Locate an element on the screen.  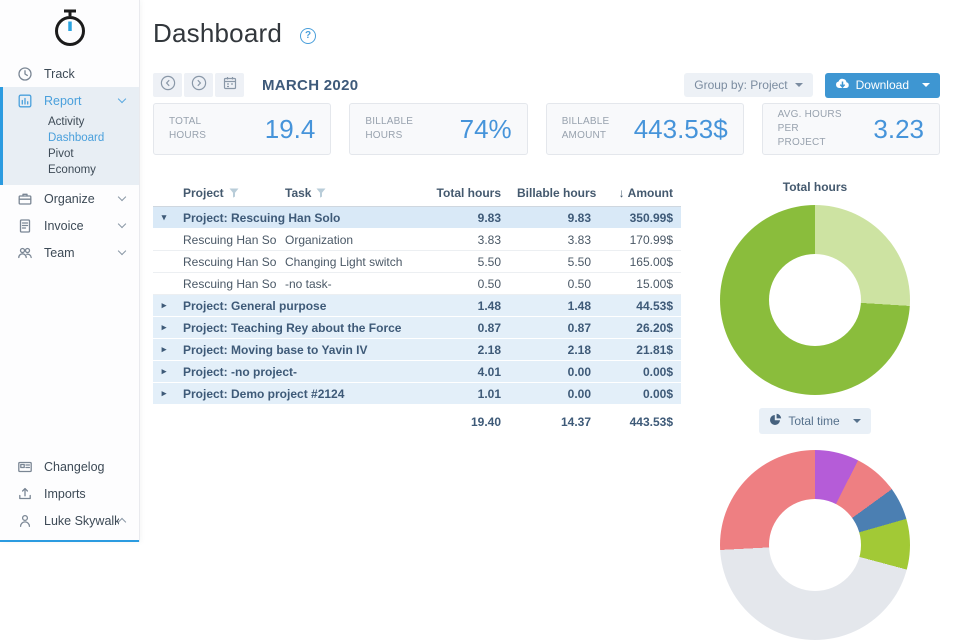
total-time-label: Total time is located at coordinates (814, 421).